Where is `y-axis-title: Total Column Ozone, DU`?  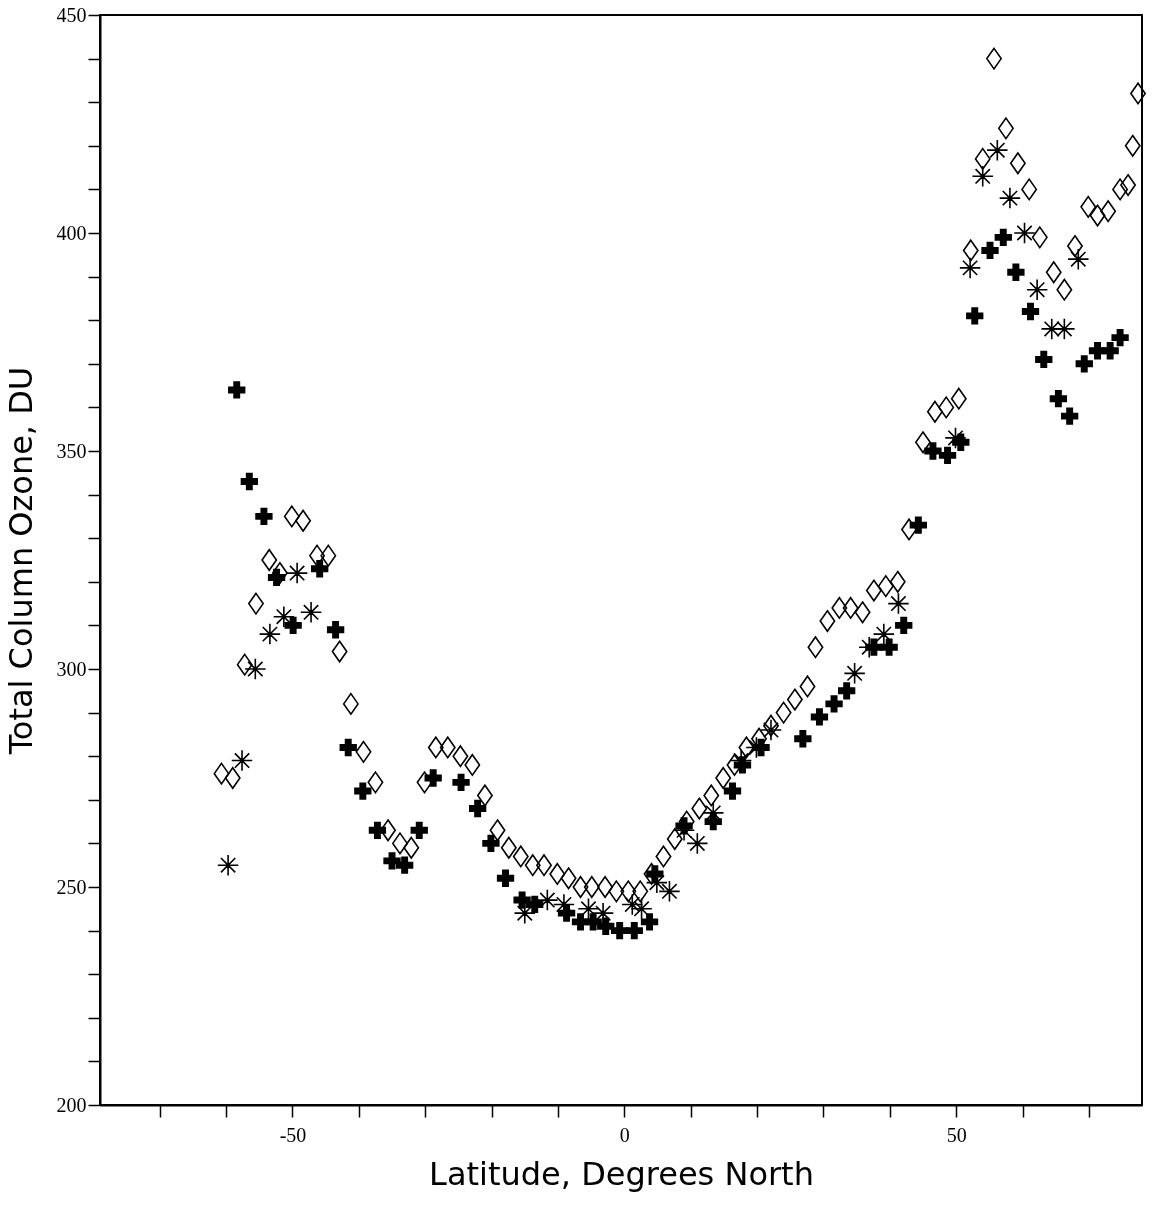
y-axis-title: Total Column Ozone, DU is located at coordinates (20, 561).